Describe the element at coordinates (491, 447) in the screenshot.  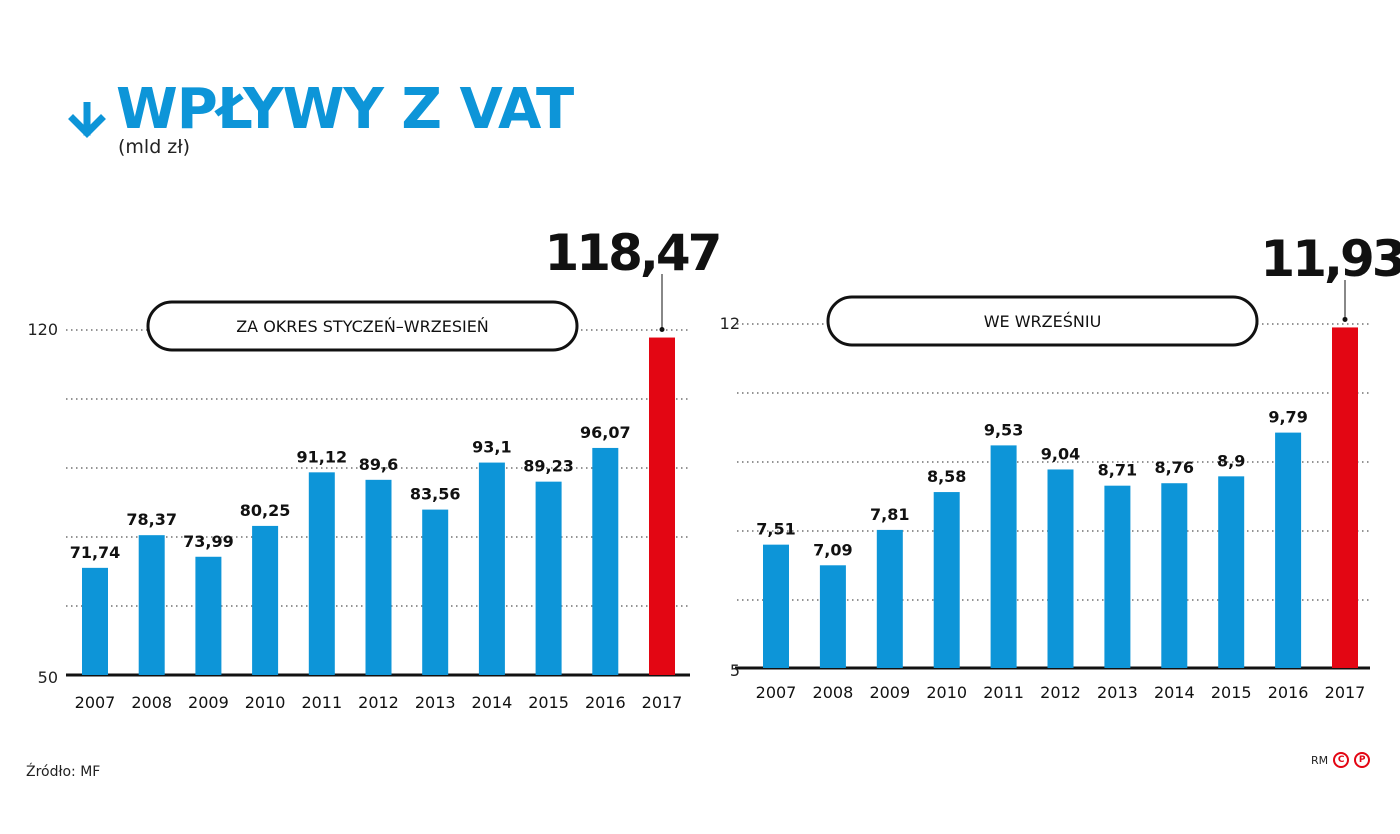
I see `data-label-1-2014: 93,1` at that location.